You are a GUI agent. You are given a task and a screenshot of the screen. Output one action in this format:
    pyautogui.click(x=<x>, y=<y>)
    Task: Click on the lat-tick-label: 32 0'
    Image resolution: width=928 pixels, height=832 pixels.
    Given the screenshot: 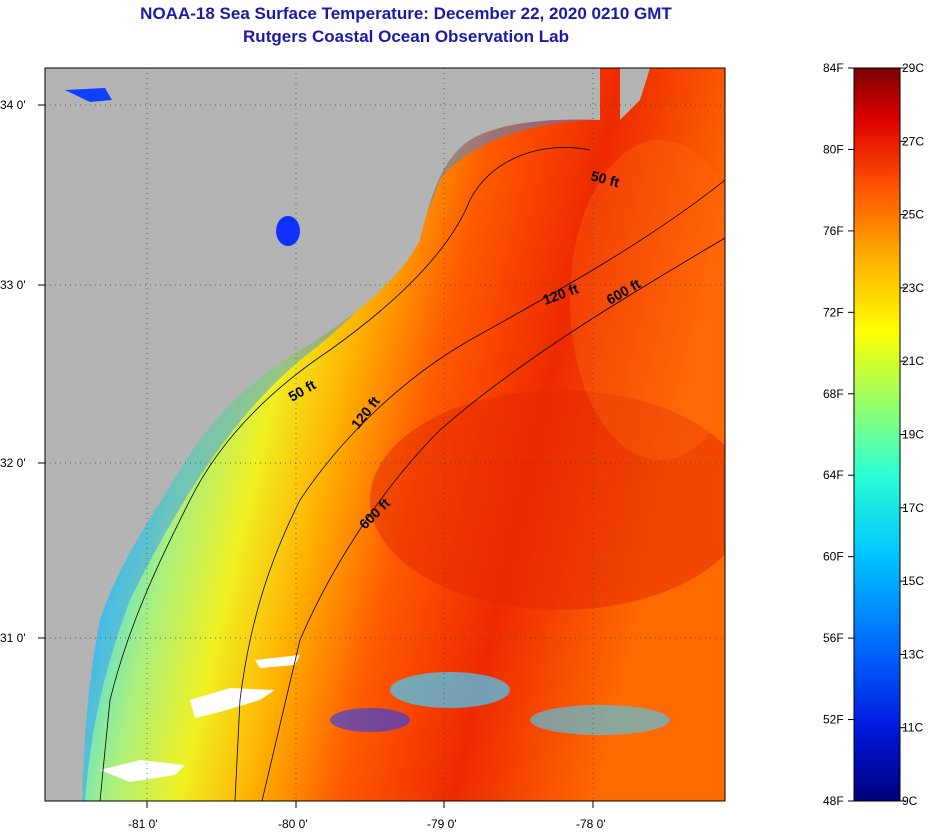 What is the action you would take?
    pyautogui.click(x=13, y=463)
    